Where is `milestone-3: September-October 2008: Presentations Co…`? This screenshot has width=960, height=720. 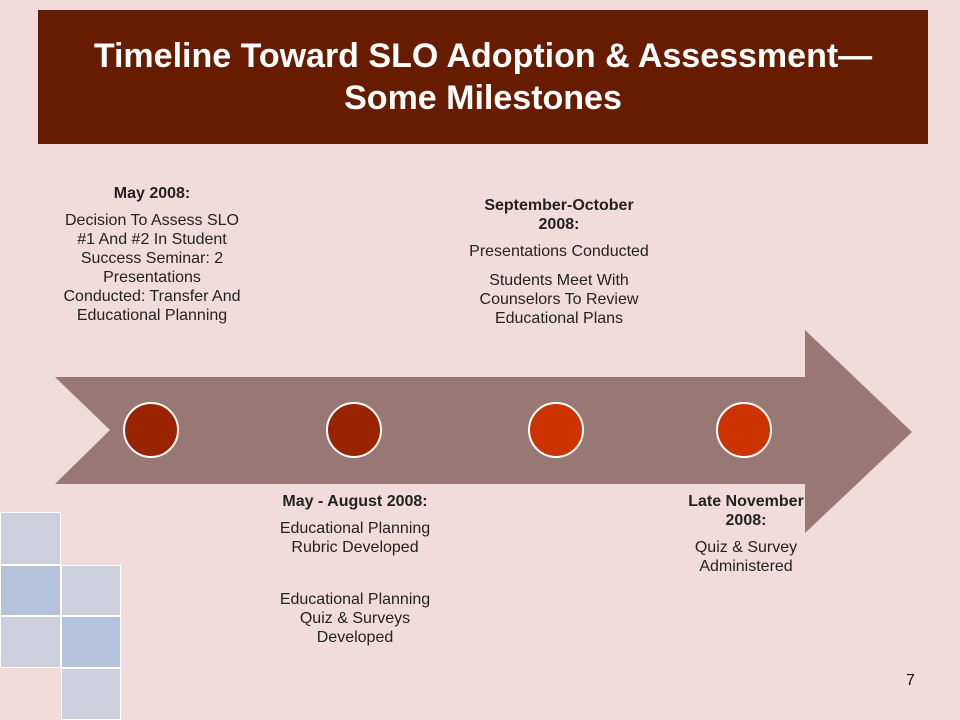 milestone-3: September-October 2008: Presentations Co… is located at coordinates (559, 265).